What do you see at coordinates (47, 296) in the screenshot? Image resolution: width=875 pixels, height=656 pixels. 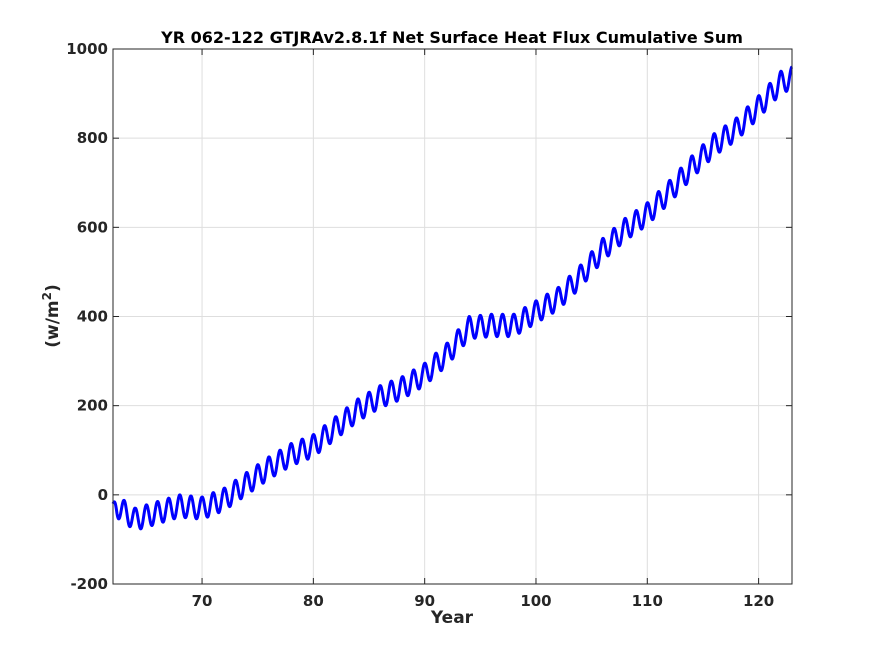 I see `y-axis-title-superscript: 2` at bounding box center [47, 296].